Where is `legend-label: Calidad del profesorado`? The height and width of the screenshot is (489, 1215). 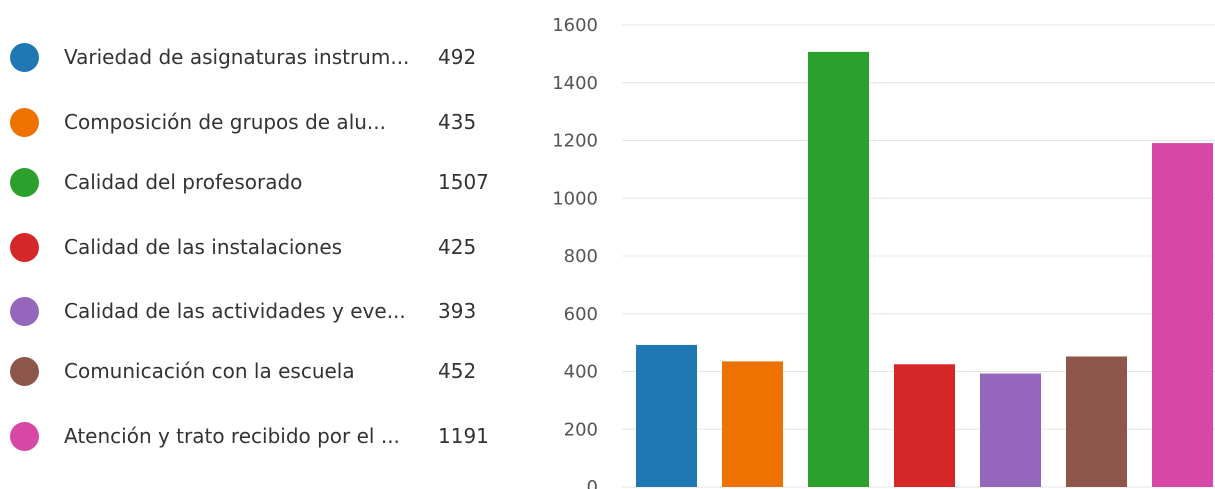 legend-label: Calidad del profesorado is located at coordinates (183, 182).